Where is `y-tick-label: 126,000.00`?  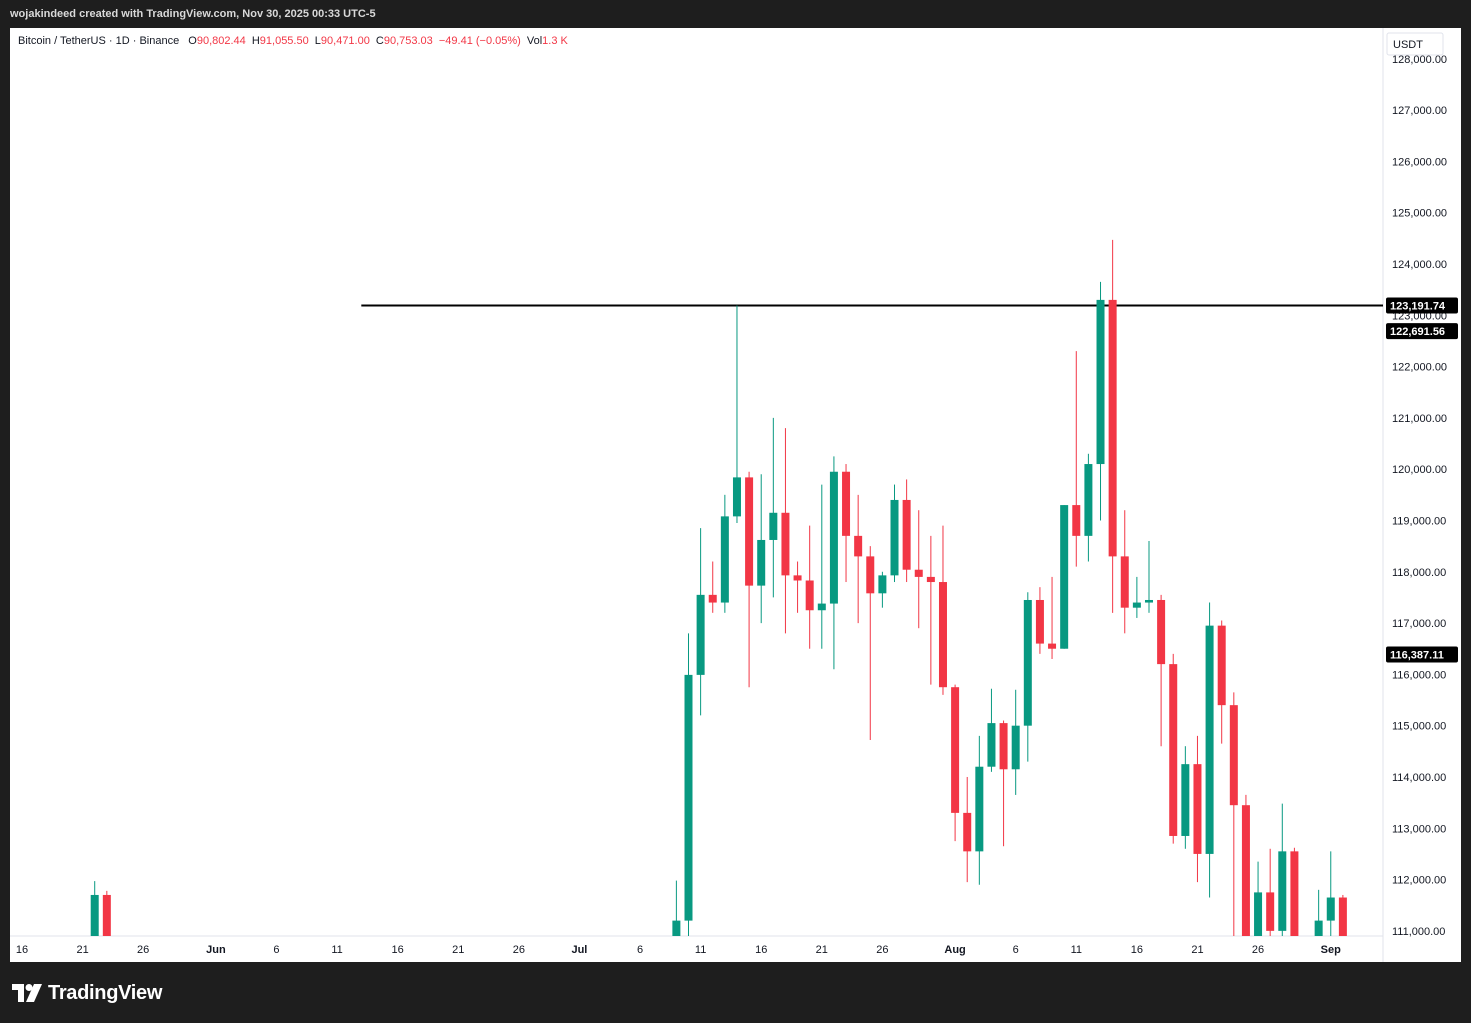
y-tick-label: 126,000.00 is located at coordinates (1419, 162).